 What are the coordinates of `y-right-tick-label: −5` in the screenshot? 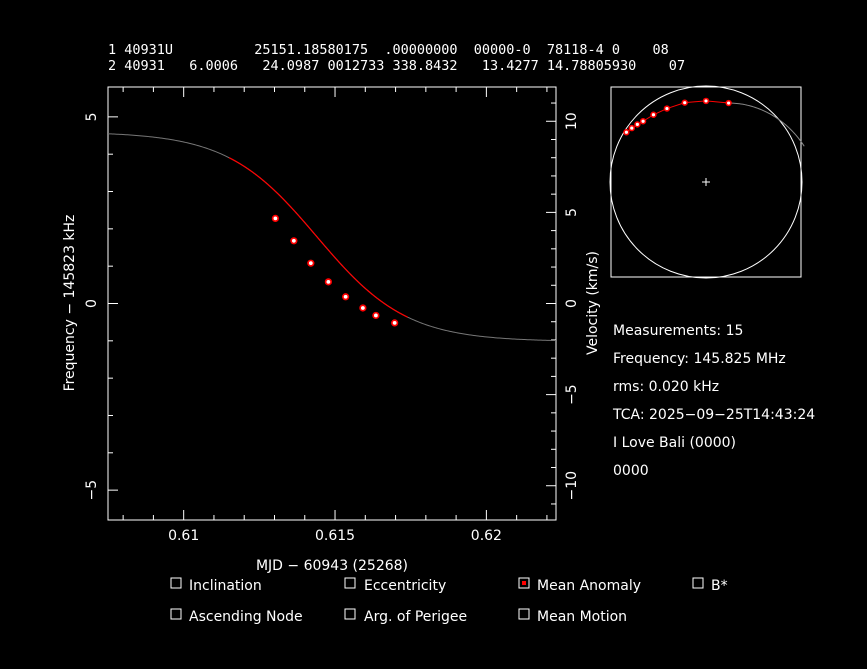 It's located at (572, 394).